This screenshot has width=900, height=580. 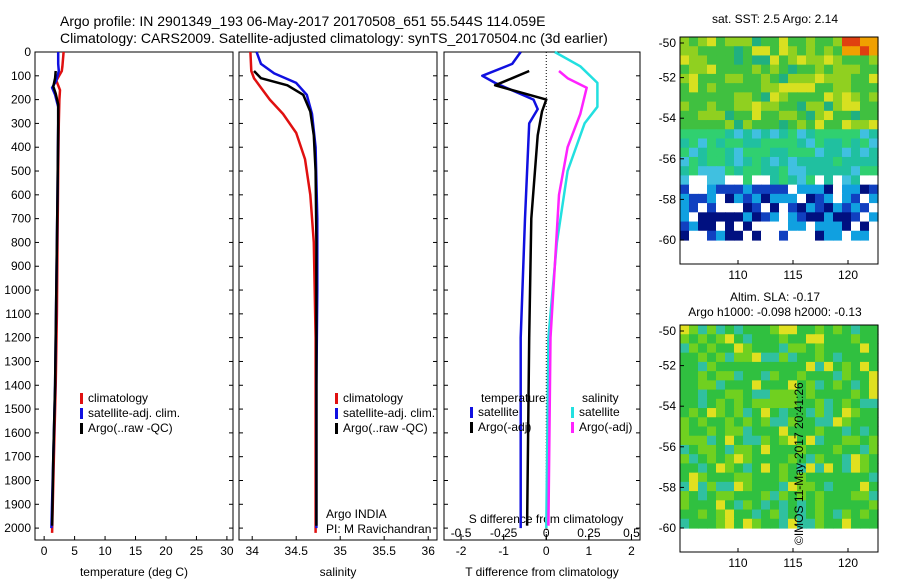 I want to click on depth-tick-label: 1100, so click(x=18, y=314).